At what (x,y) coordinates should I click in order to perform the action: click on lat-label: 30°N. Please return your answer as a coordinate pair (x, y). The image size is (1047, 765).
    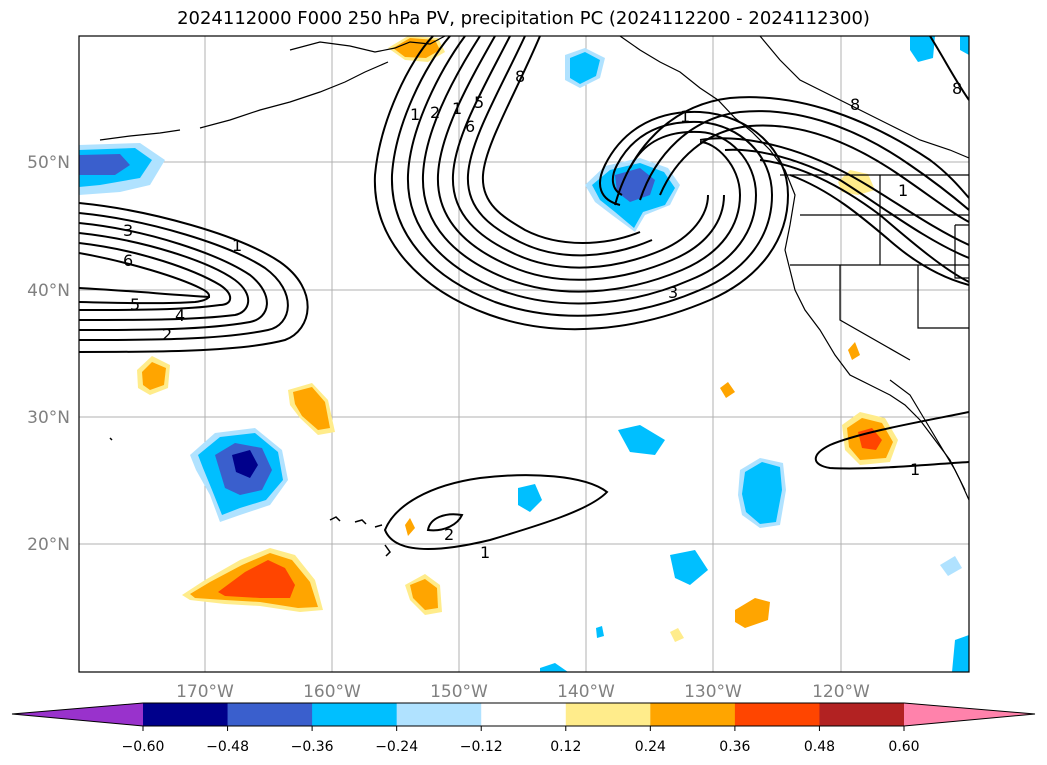
    Looking at the image, I should click on (48, 418).